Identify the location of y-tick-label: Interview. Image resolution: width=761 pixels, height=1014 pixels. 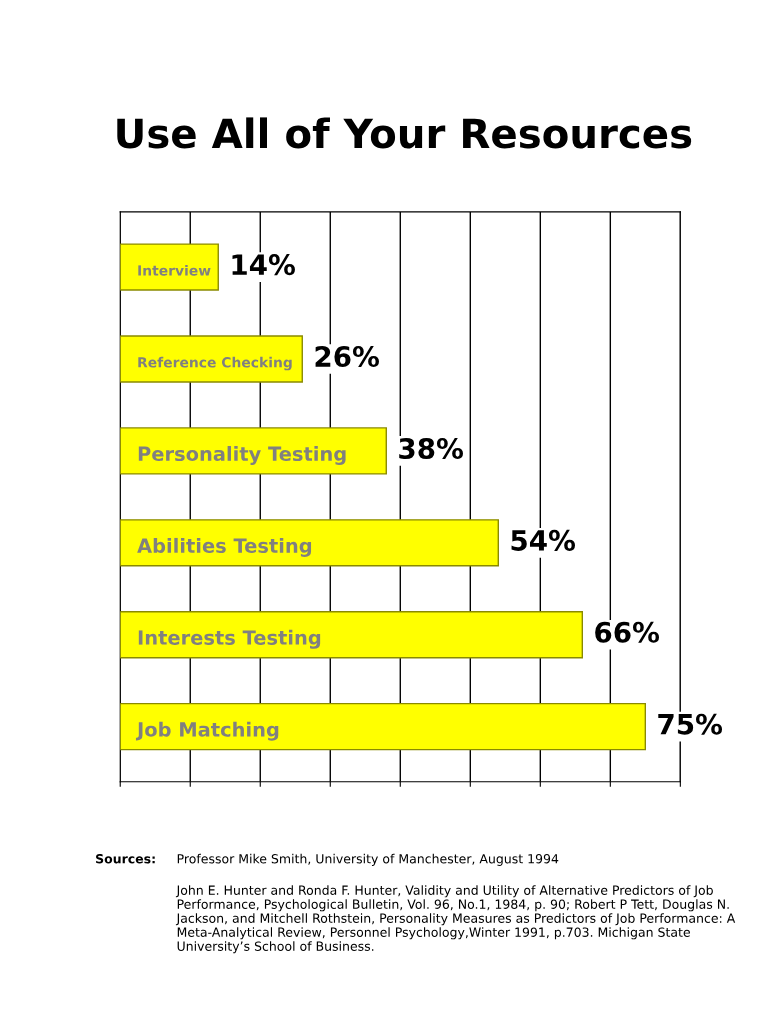
(174, 270).